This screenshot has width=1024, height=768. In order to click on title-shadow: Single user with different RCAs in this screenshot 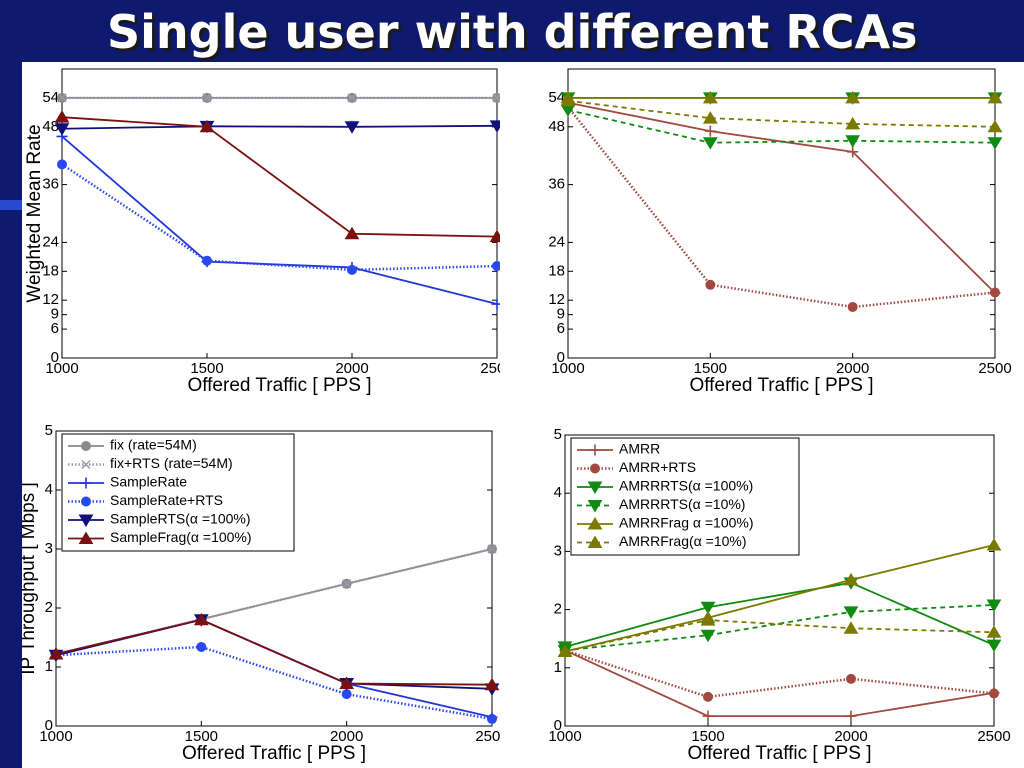, I will do `click(515, 35)`.